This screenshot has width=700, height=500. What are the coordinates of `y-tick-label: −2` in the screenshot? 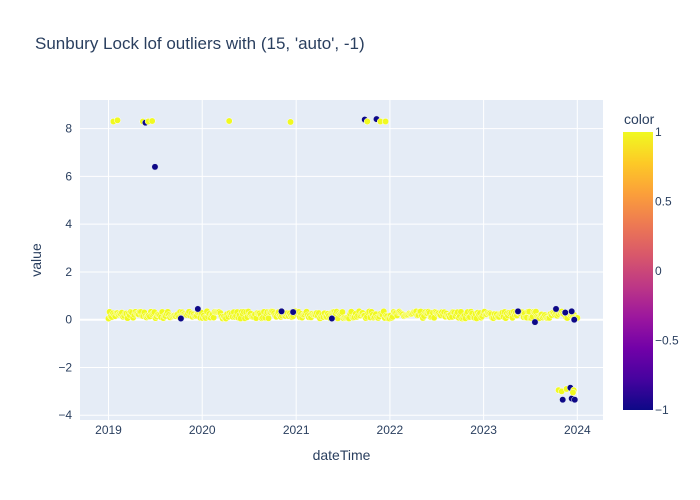 It's located at (65, 367).